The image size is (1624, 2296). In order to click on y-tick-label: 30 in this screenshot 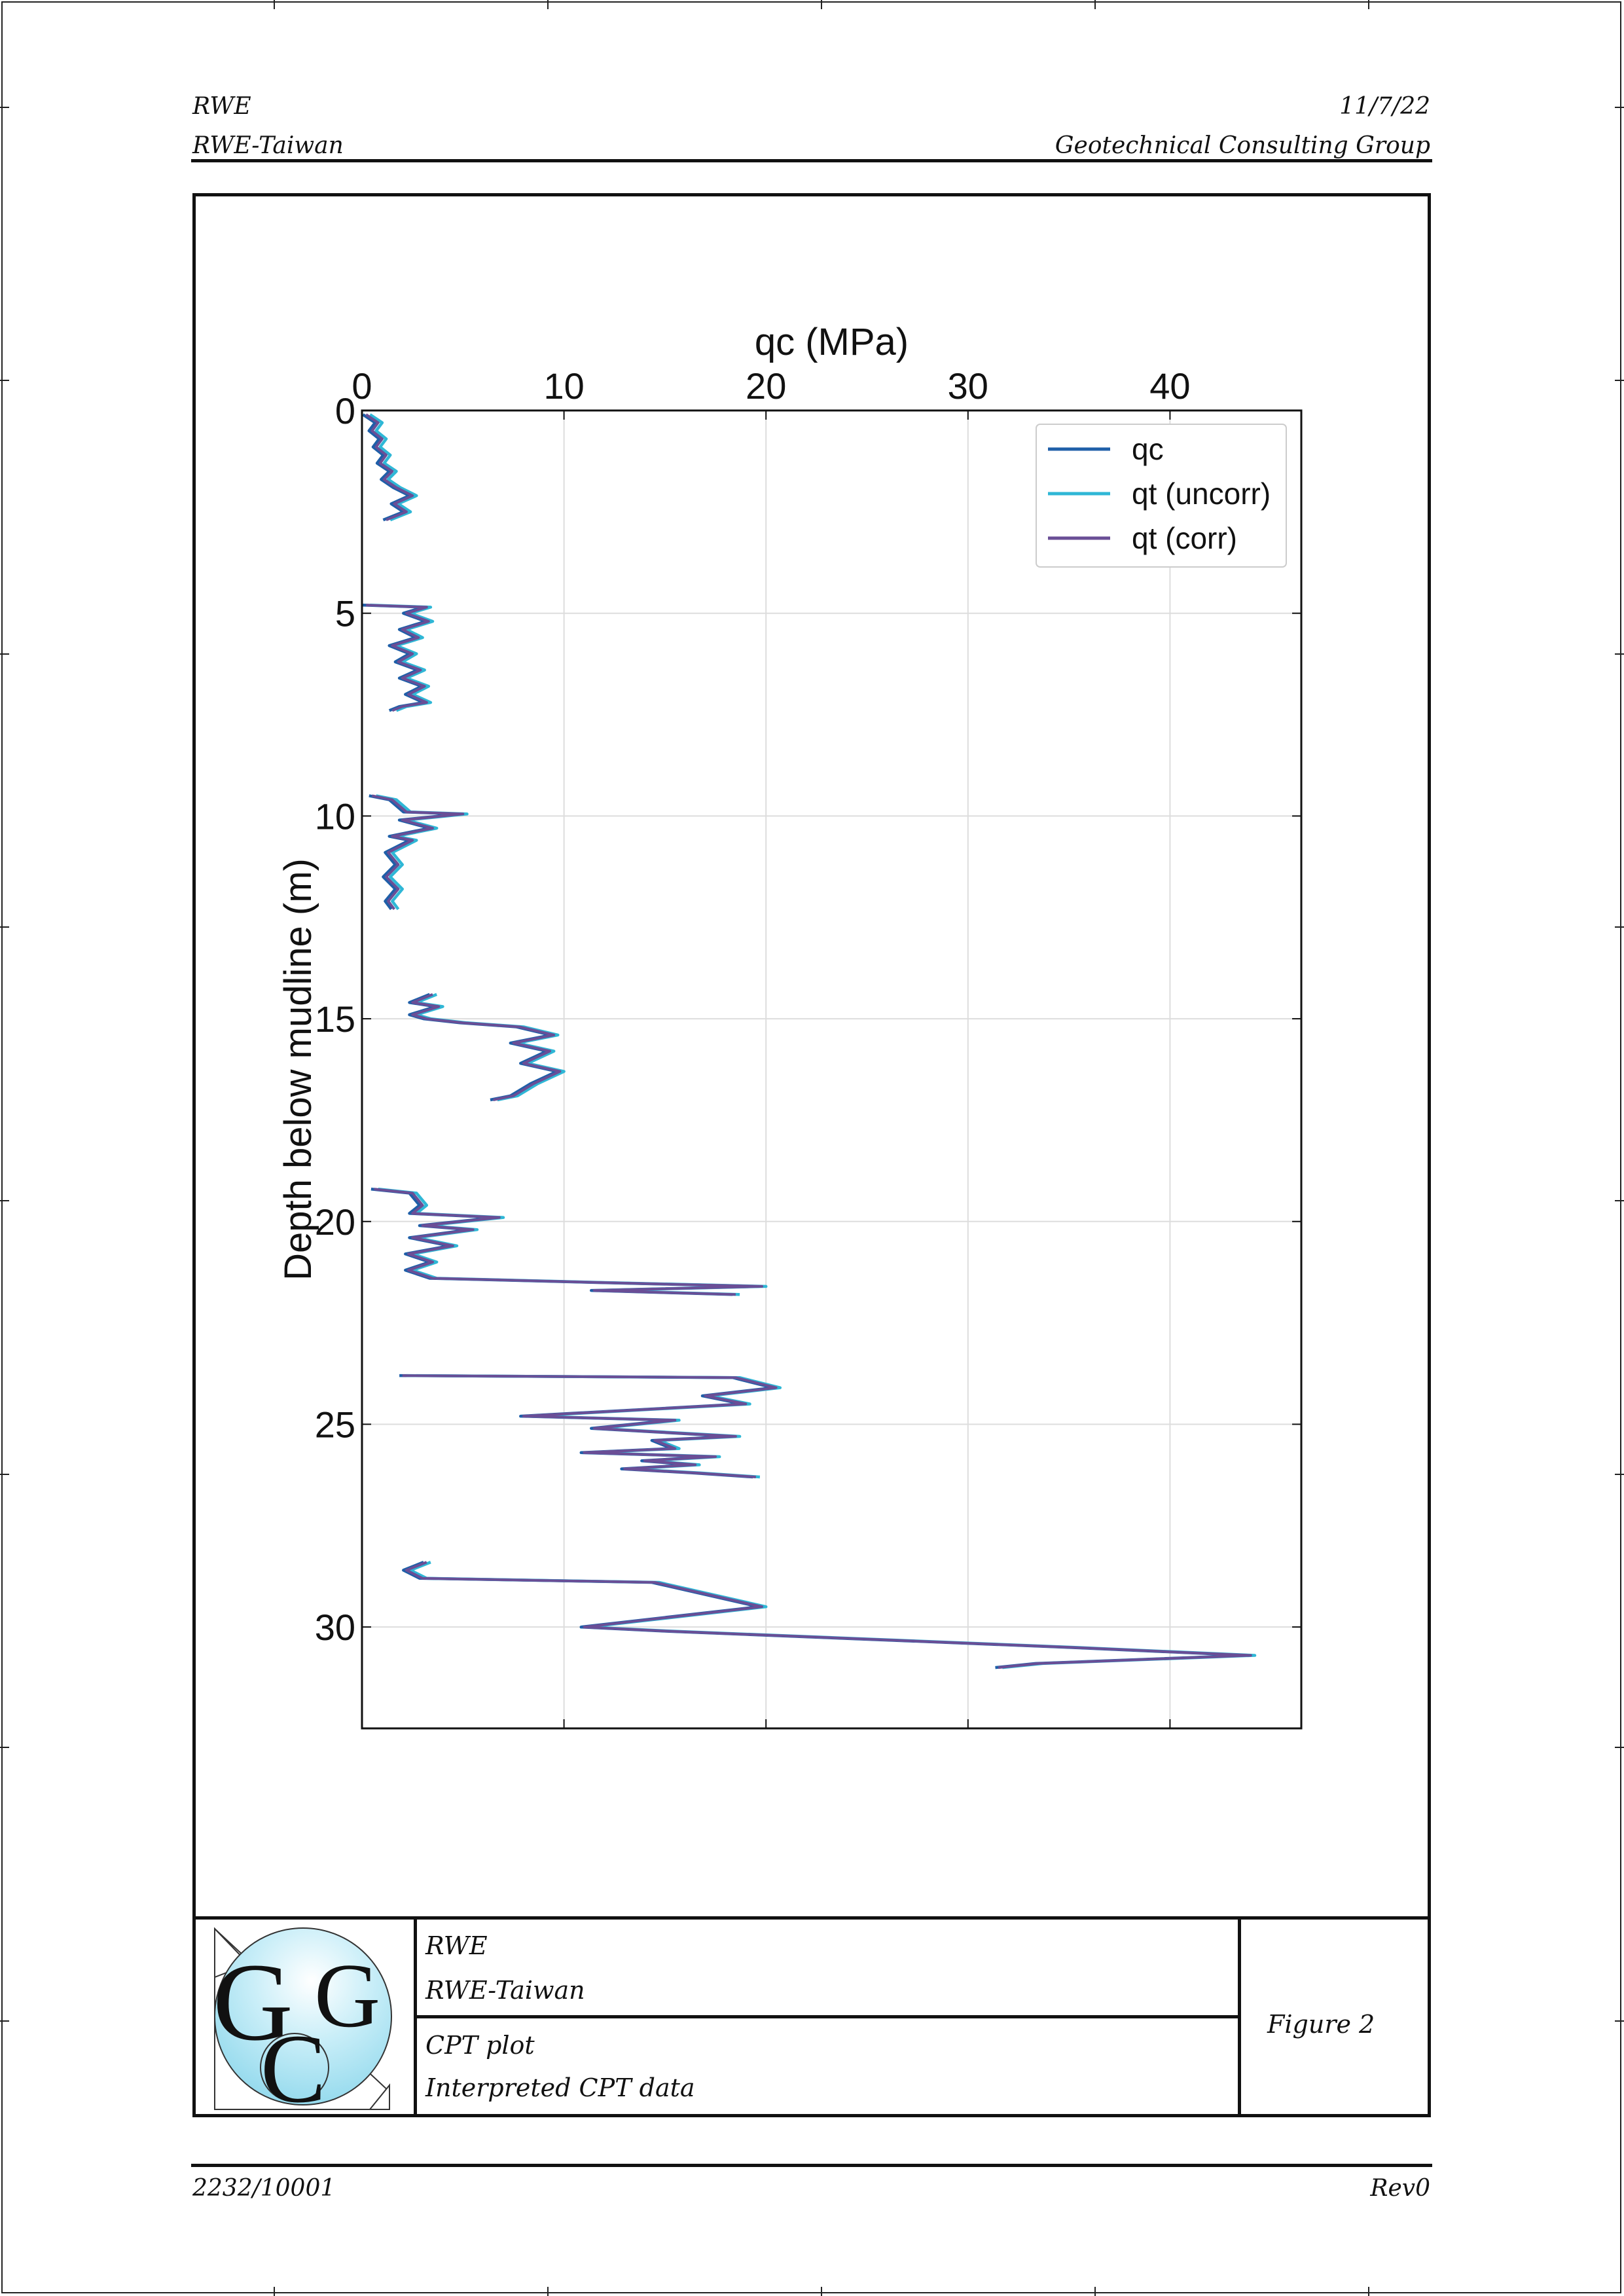, I will do `click(335, 1627)`.